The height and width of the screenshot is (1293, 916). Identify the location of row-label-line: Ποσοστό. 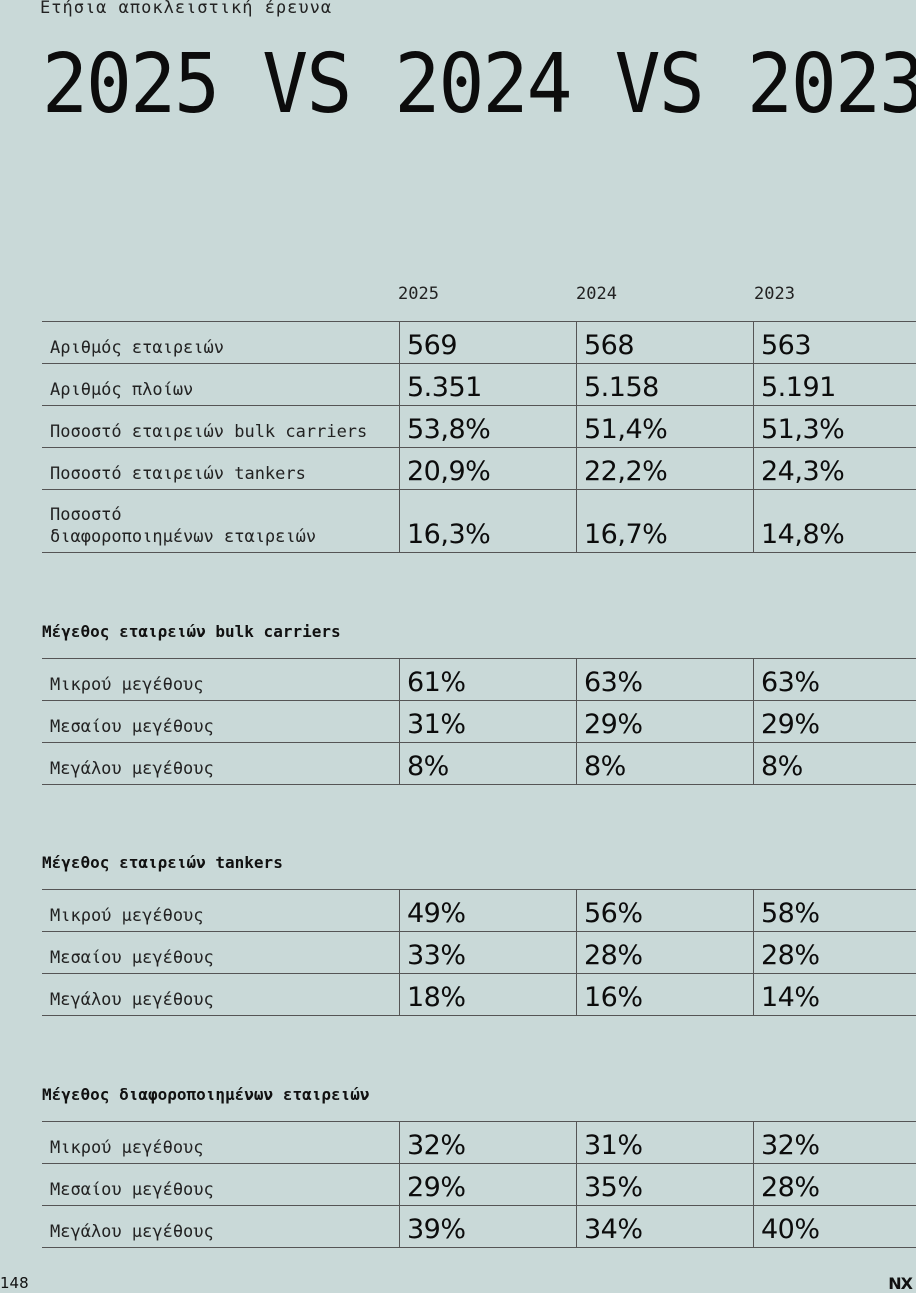
(224, 515).